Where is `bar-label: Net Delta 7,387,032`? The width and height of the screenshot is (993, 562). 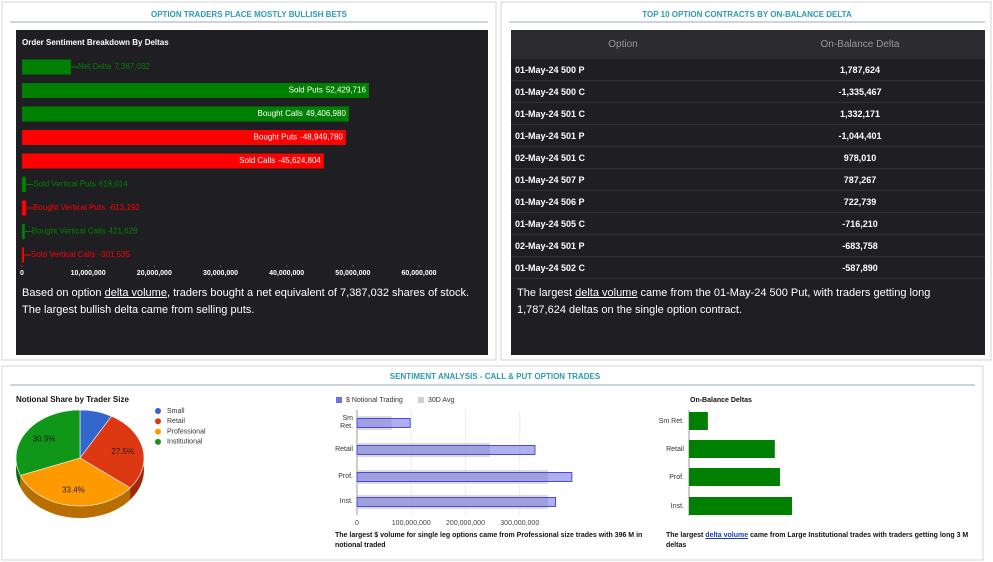
bar-label: Net Delta 7,387,032 is located at coordinates (114, 66).